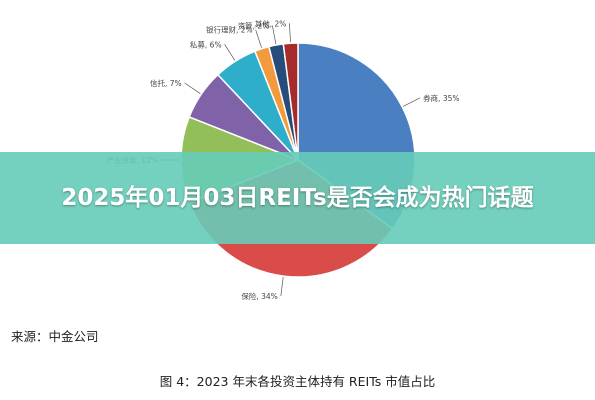 The image size is (595, 400). I want to click on slice-label-6: 资管, 2%, so click(254, 25).